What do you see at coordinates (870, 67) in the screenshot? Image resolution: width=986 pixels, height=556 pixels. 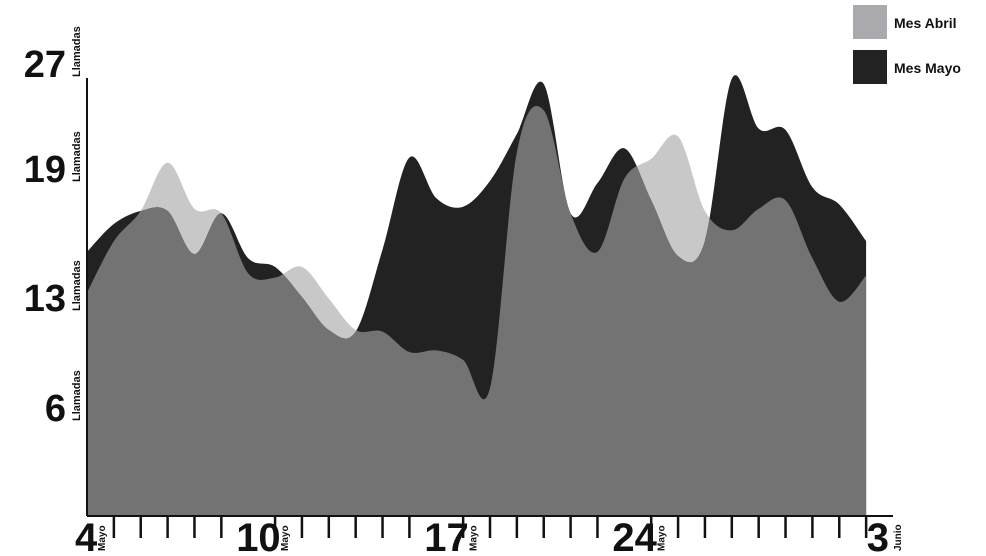 I see `legend-swatch-mes-mayo` at bounding box center [870, 67].